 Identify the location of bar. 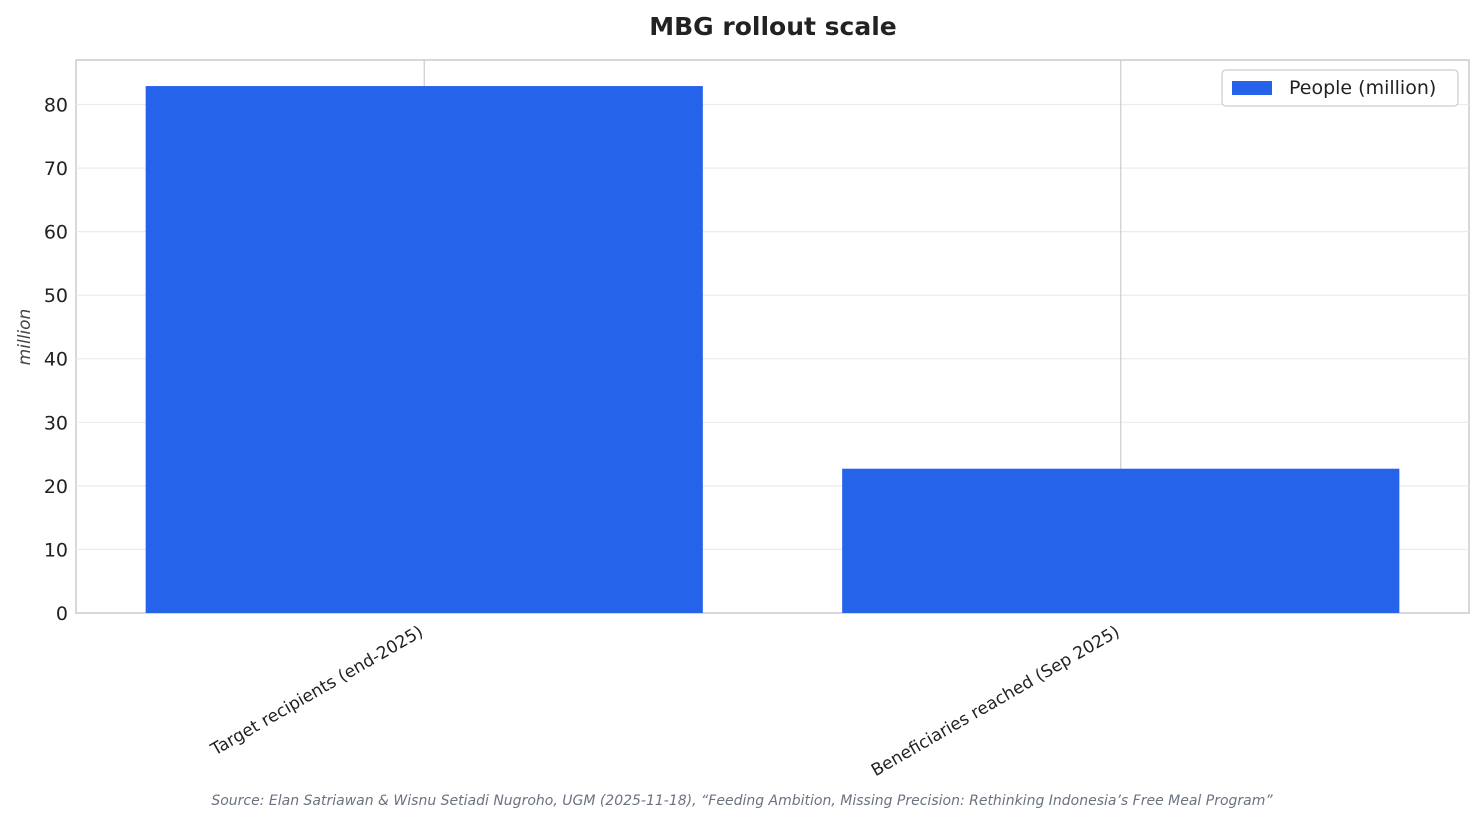
(1121, 540).